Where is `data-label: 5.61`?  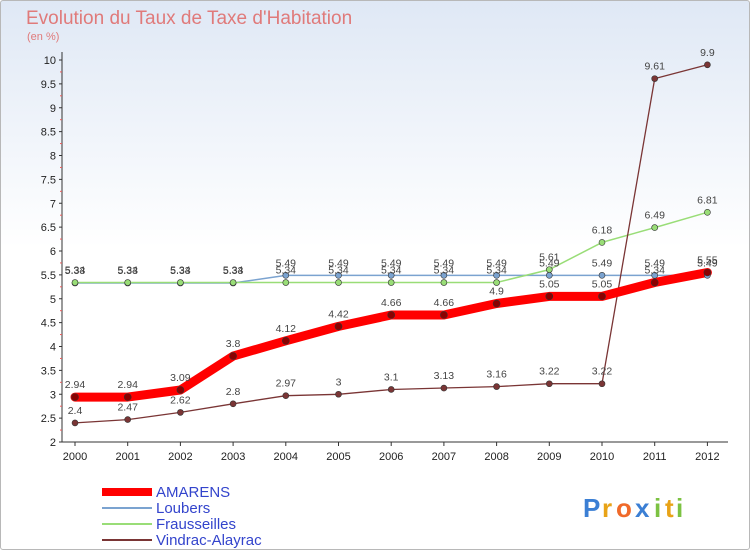 data-label: 5.61 is located at coordinates (549, 258).